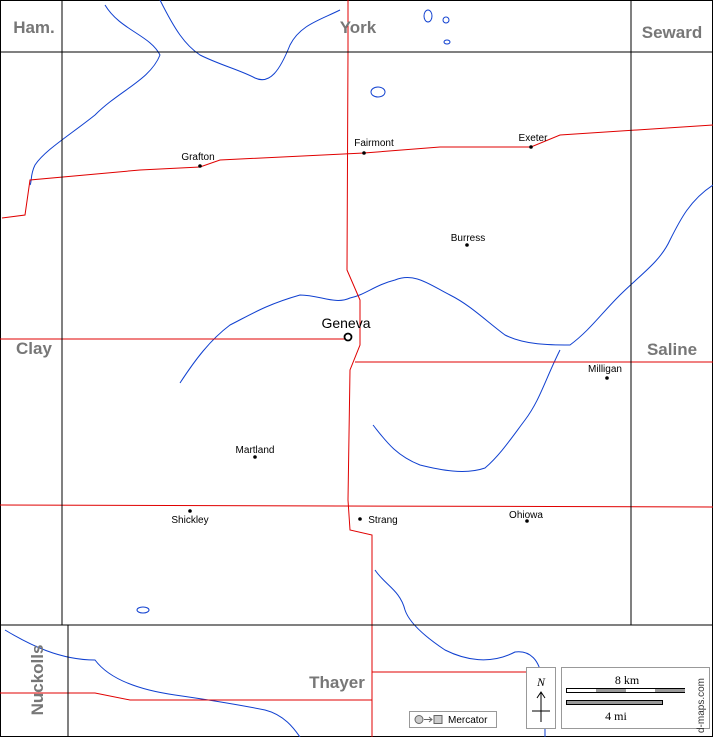 This screenshot has height=737, width=713. I want to click on town-label: Martland, so click(255, 450).